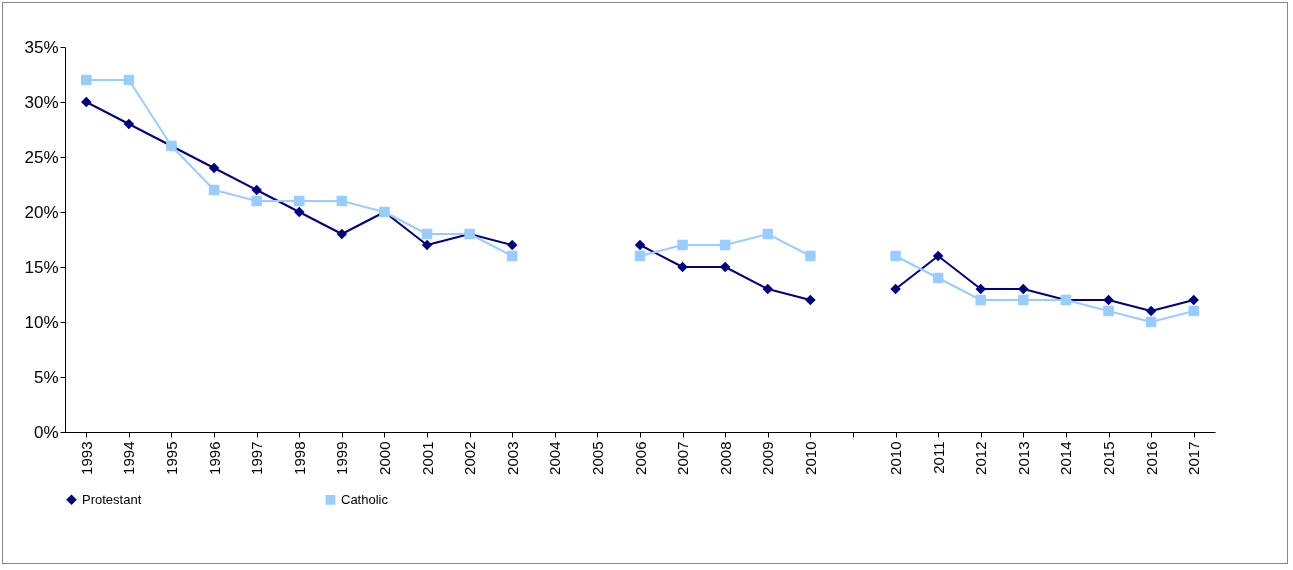  What do you see at coordinates (171, 458) in the screenshot?
I see `x-tick-label: 1995` at bounding box center [171, 458].